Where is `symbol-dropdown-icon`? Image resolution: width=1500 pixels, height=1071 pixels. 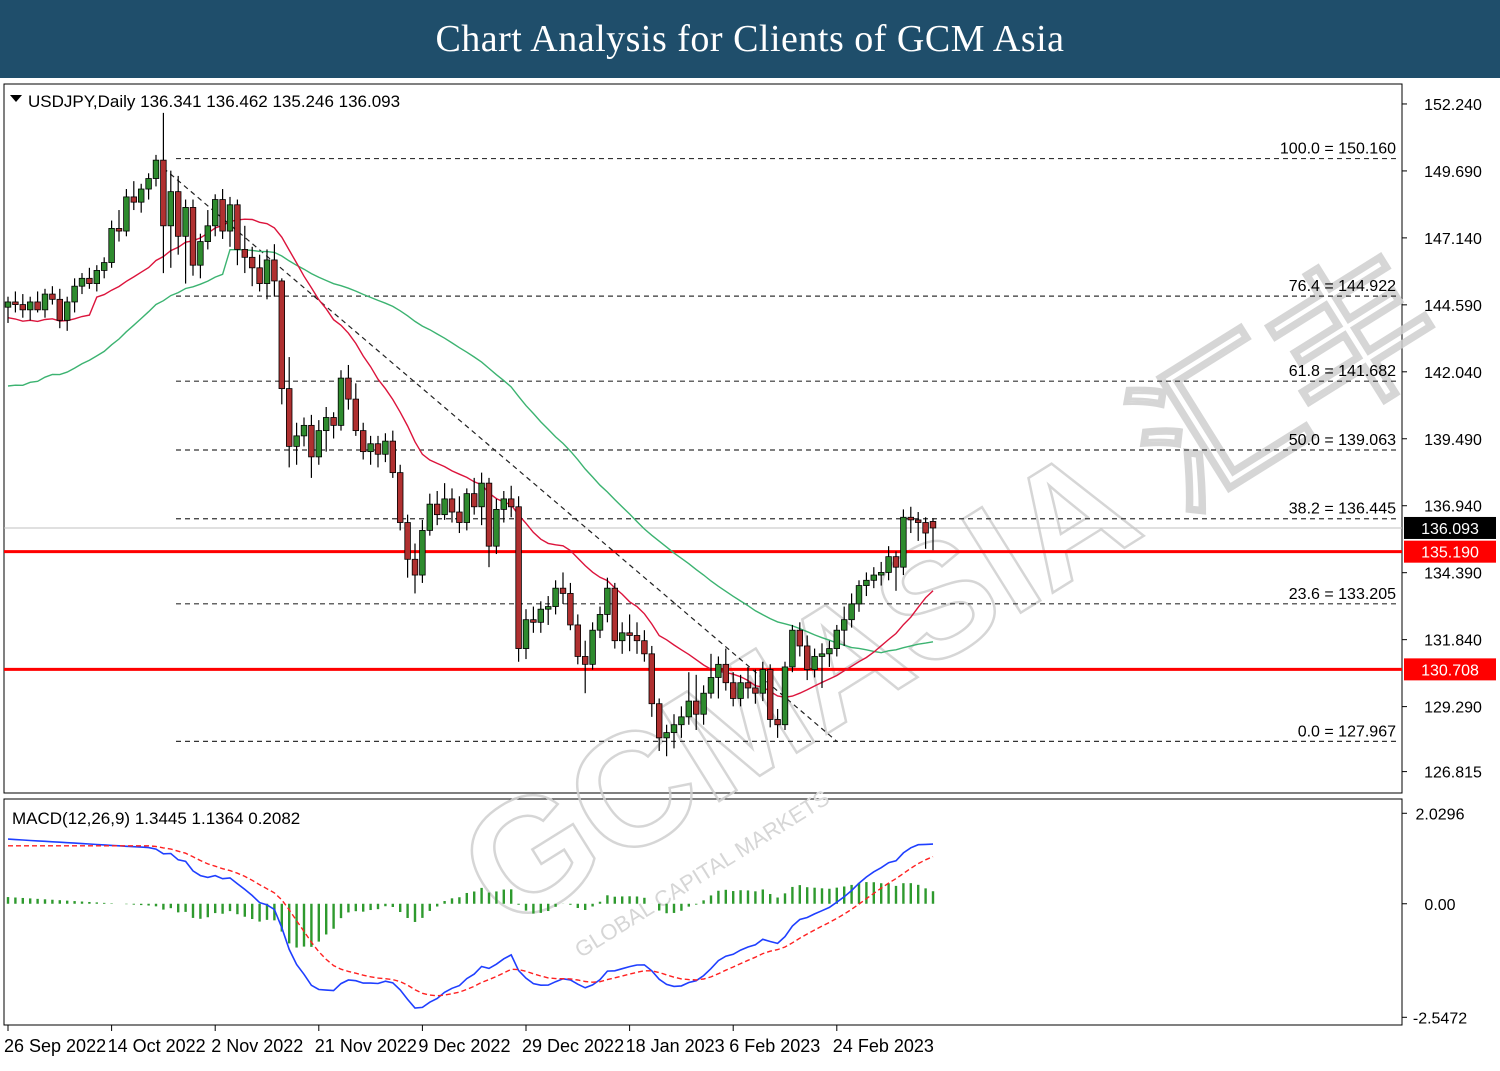 symbol-dropdown-icon is located at coordinates (16, 98).